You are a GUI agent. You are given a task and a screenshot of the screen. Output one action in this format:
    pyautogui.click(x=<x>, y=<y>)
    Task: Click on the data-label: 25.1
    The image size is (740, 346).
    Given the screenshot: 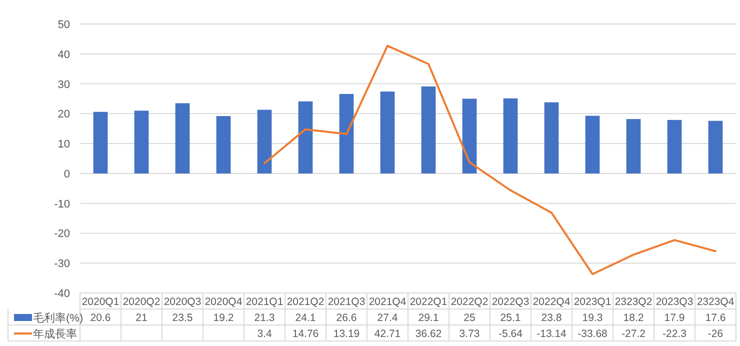 What is the action you would take?
    pyautogui.click(x=510, y=318)
    